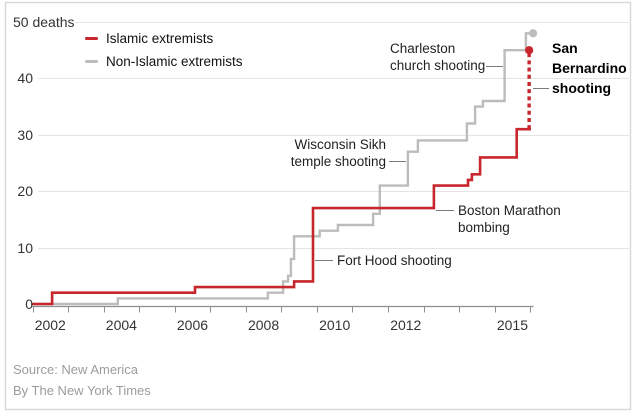  I want to click on x-axis-label-2004: 2004, so click(121, 325).